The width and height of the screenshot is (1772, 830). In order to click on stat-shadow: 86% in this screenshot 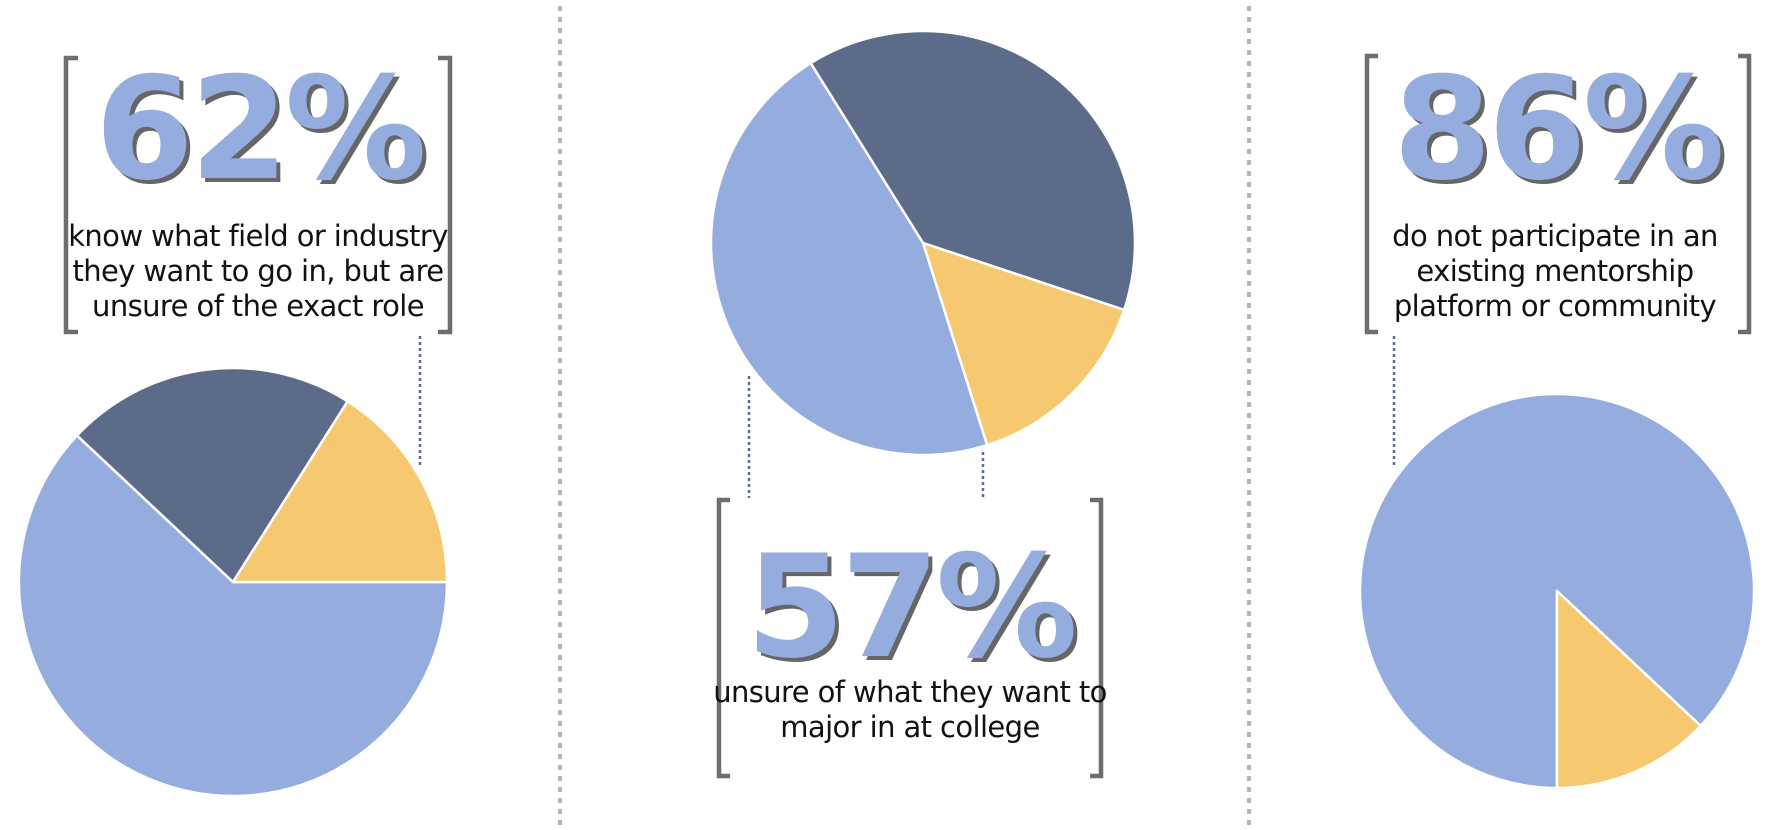, I will do `click(1561, 133)`.